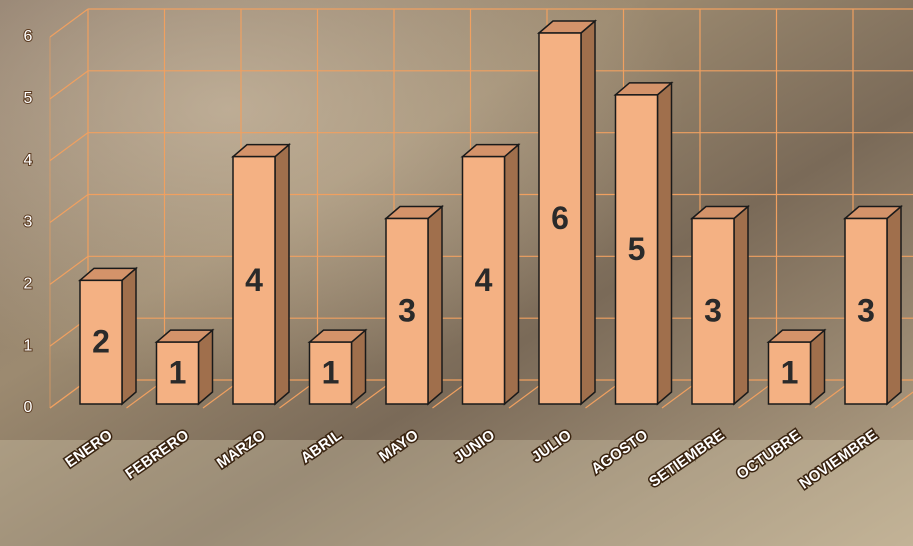 Image resolution: width=913 pixels, height=546 pixels. I want to click on data-label: 5, so click(637, 249).